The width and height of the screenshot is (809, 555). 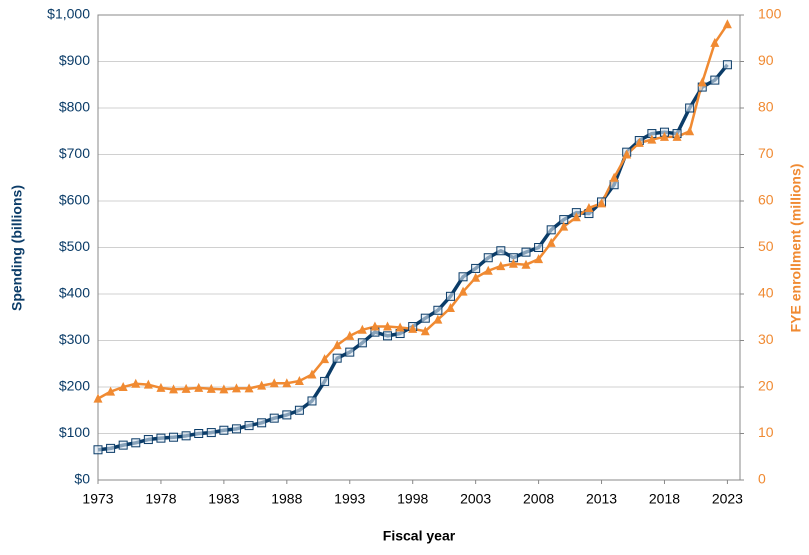 What do you see at coordinates (762, 479) in the screenshot?
I see `y2-tick-label: 0` at bounding box center [762, 479].